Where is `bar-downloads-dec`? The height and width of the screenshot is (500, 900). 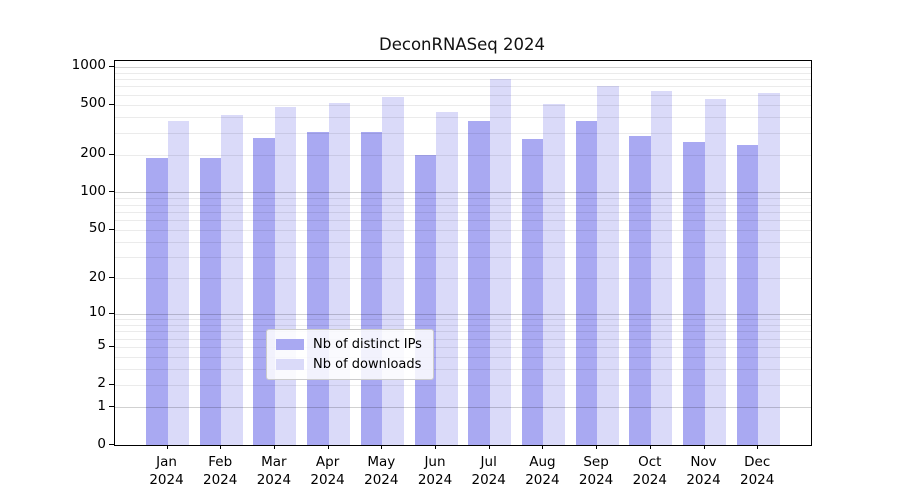 bar-downloads-dec is located at coordinates (769, 269).